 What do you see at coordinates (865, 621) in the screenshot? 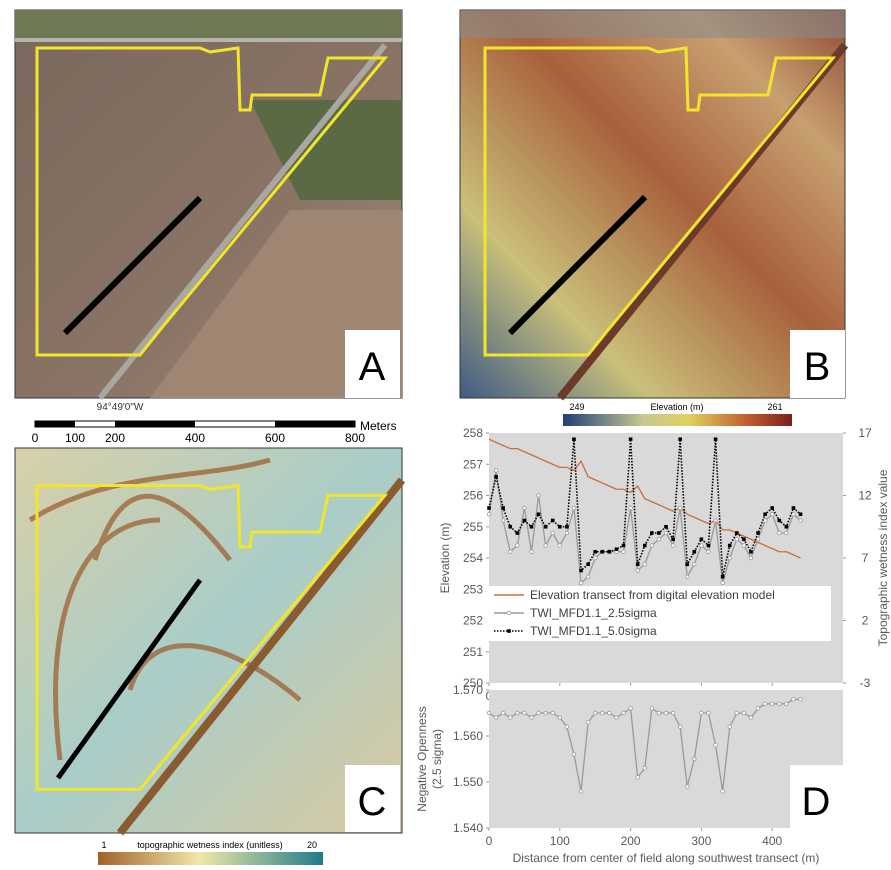
I see `y2-tick-label: 2` at bounding box center [865, 621].